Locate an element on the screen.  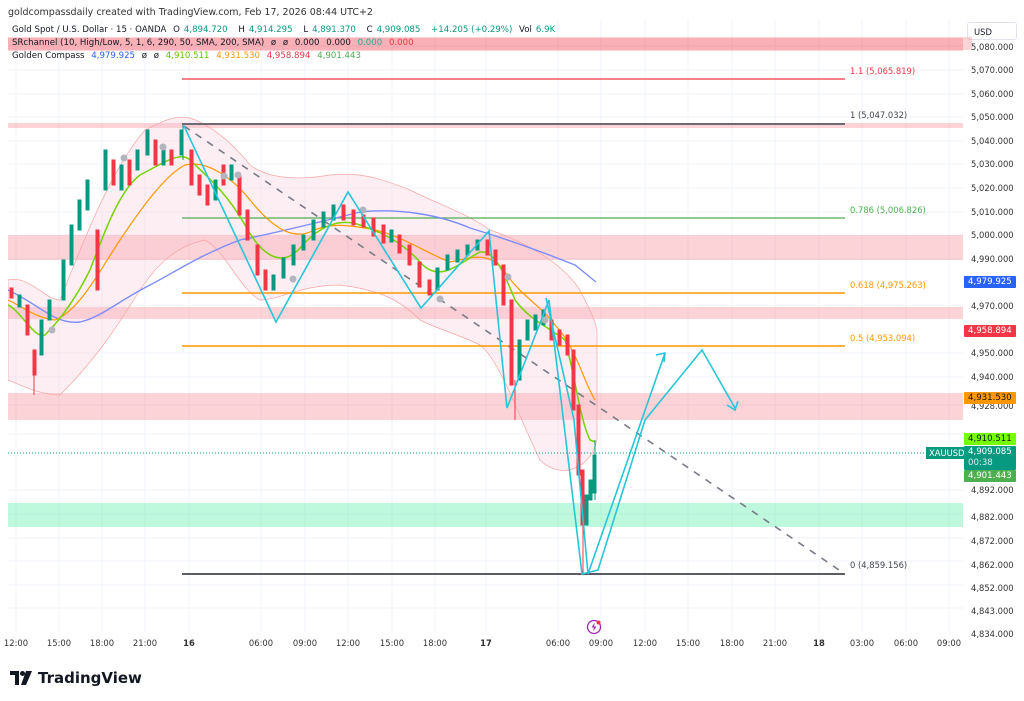
price-tag-red: 4,958.894 is located at coordinates (990, 331).